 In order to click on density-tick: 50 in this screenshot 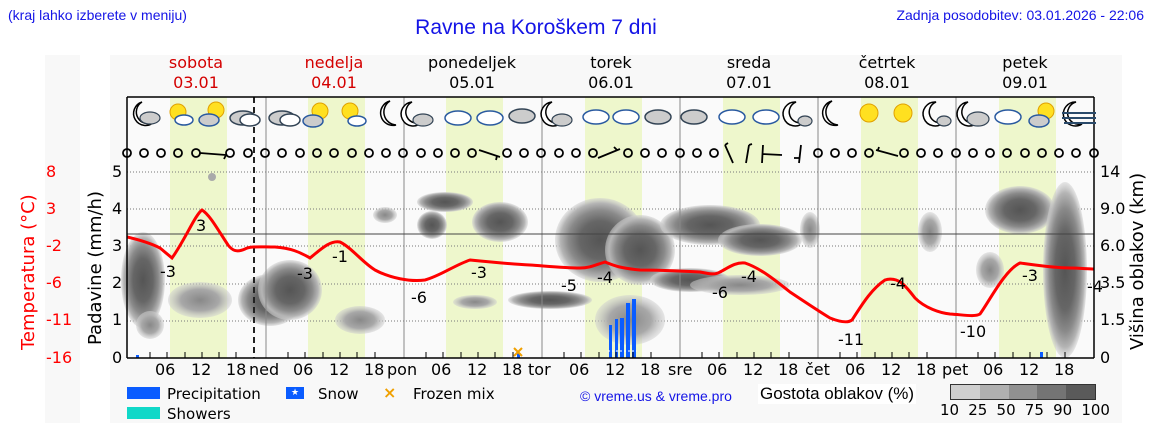, I will do `click(1006, 410)`.